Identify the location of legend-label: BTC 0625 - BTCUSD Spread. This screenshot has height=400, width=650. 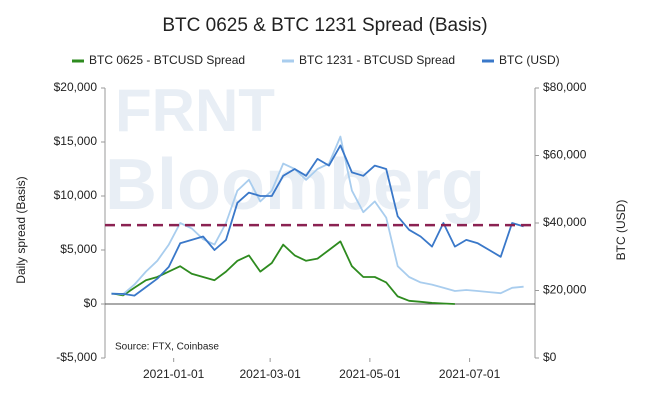
(167, 60).